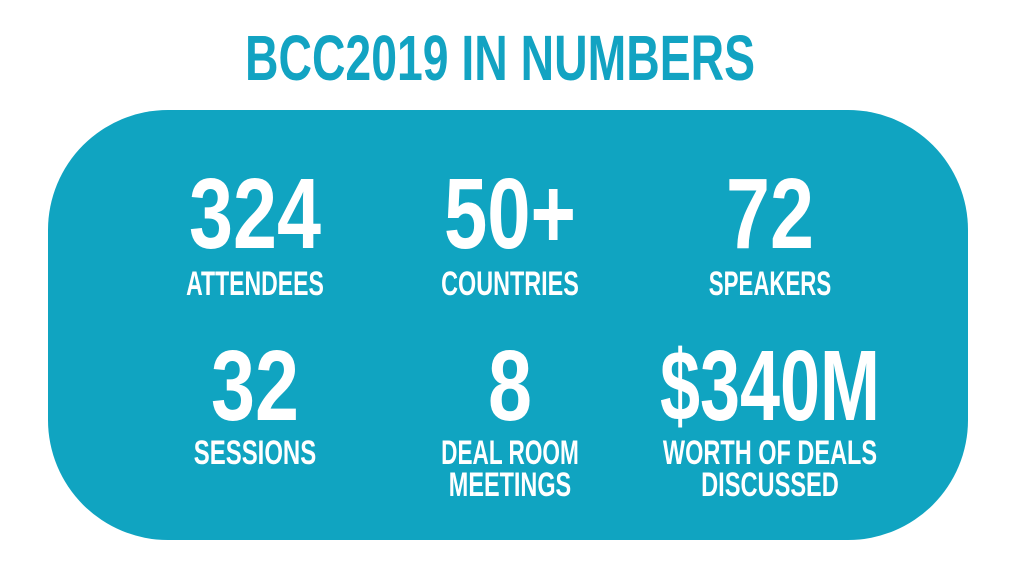 The image size is (1024, 571). I want to click on stat-label: ATTENDEES, so click(255, 284).